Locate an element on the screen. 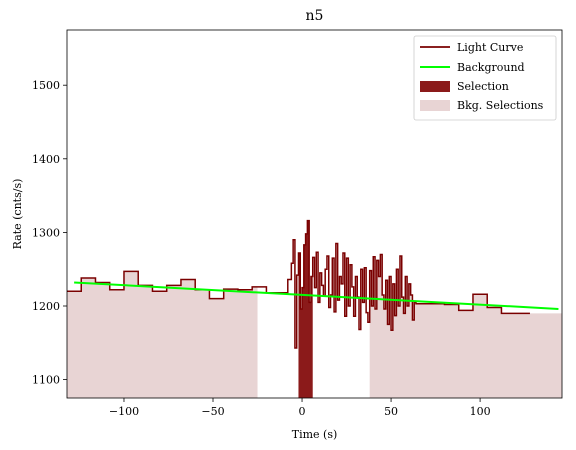 This screenshot has width=576, height=450. x-tick-label: −100 is located at coordinates (124, 411).